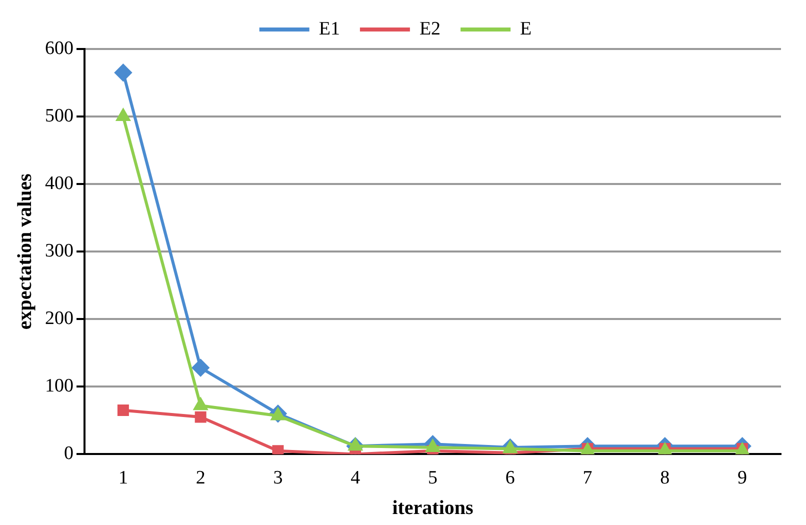 This screenshot has width=806, height=525. What do you see at coordinates (59, 386) in the screenshot?
I see `y-tick-label: 100` at bounding box center [59, 386].